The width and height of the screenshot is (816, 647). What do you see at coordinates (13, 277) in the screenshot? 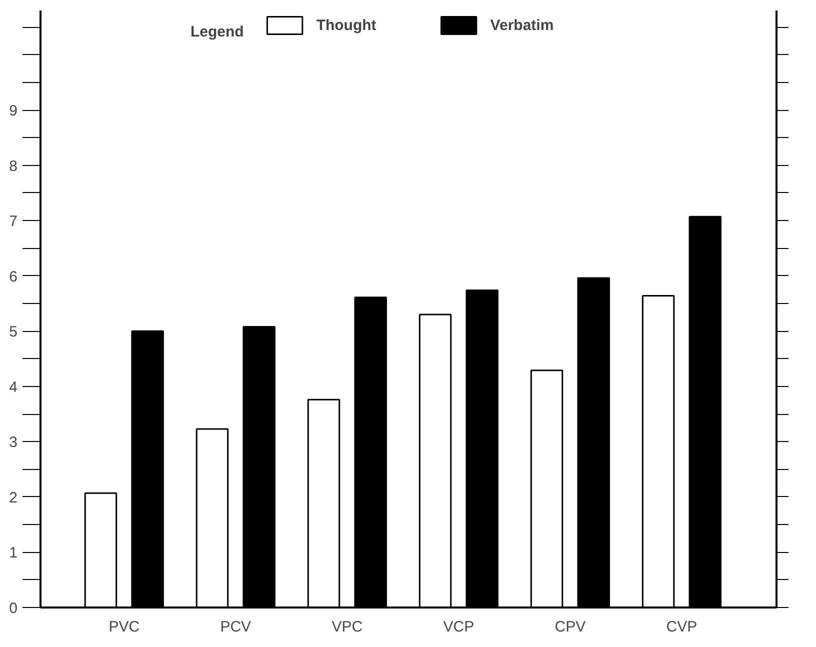
I see `y-tick-label: 6` at bounding box center [13, 277].